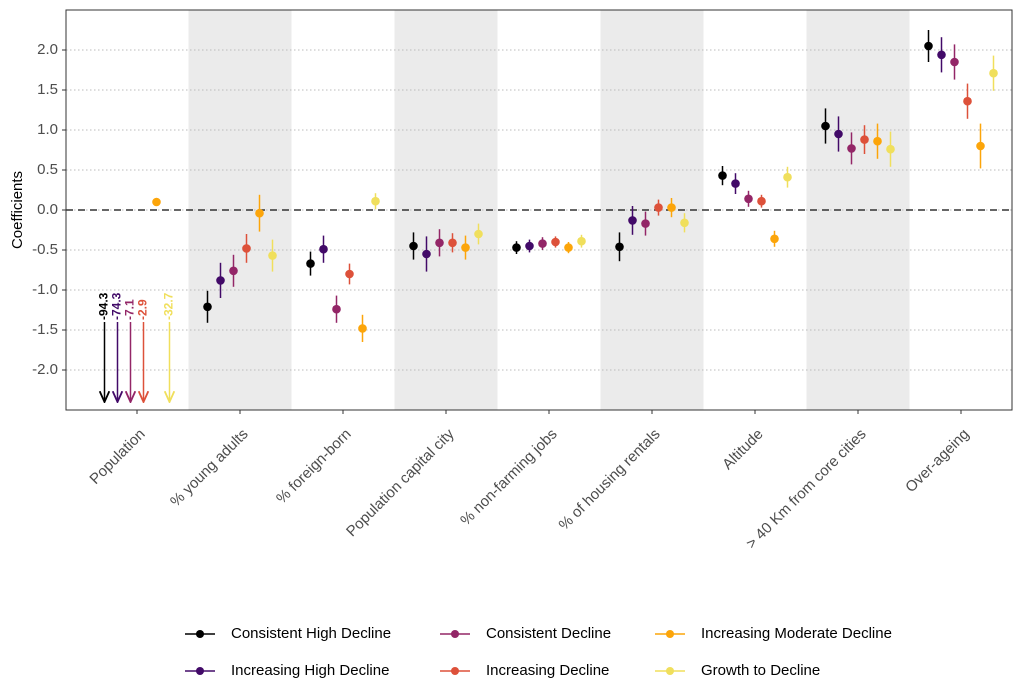 The width and height of the screenshot is (1023, 690). Describe the element at coordinates (742, 449) in the screenshot. I see `x-tick-label: Altitude` at that location.